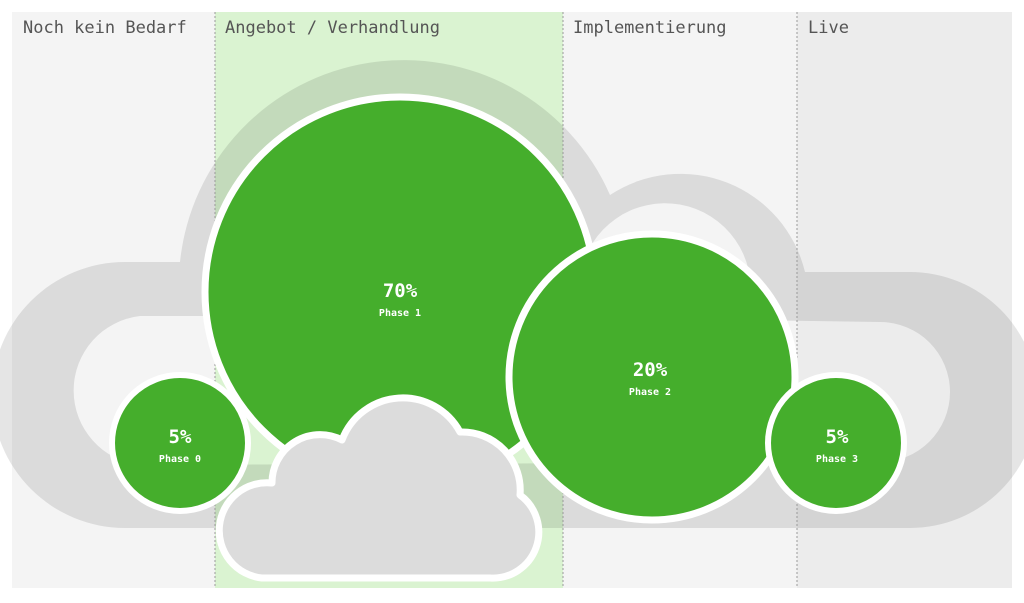 The height and width of the screenshot is (603, 1024). I want to click on phase-3-bubble, so click(836, 443).